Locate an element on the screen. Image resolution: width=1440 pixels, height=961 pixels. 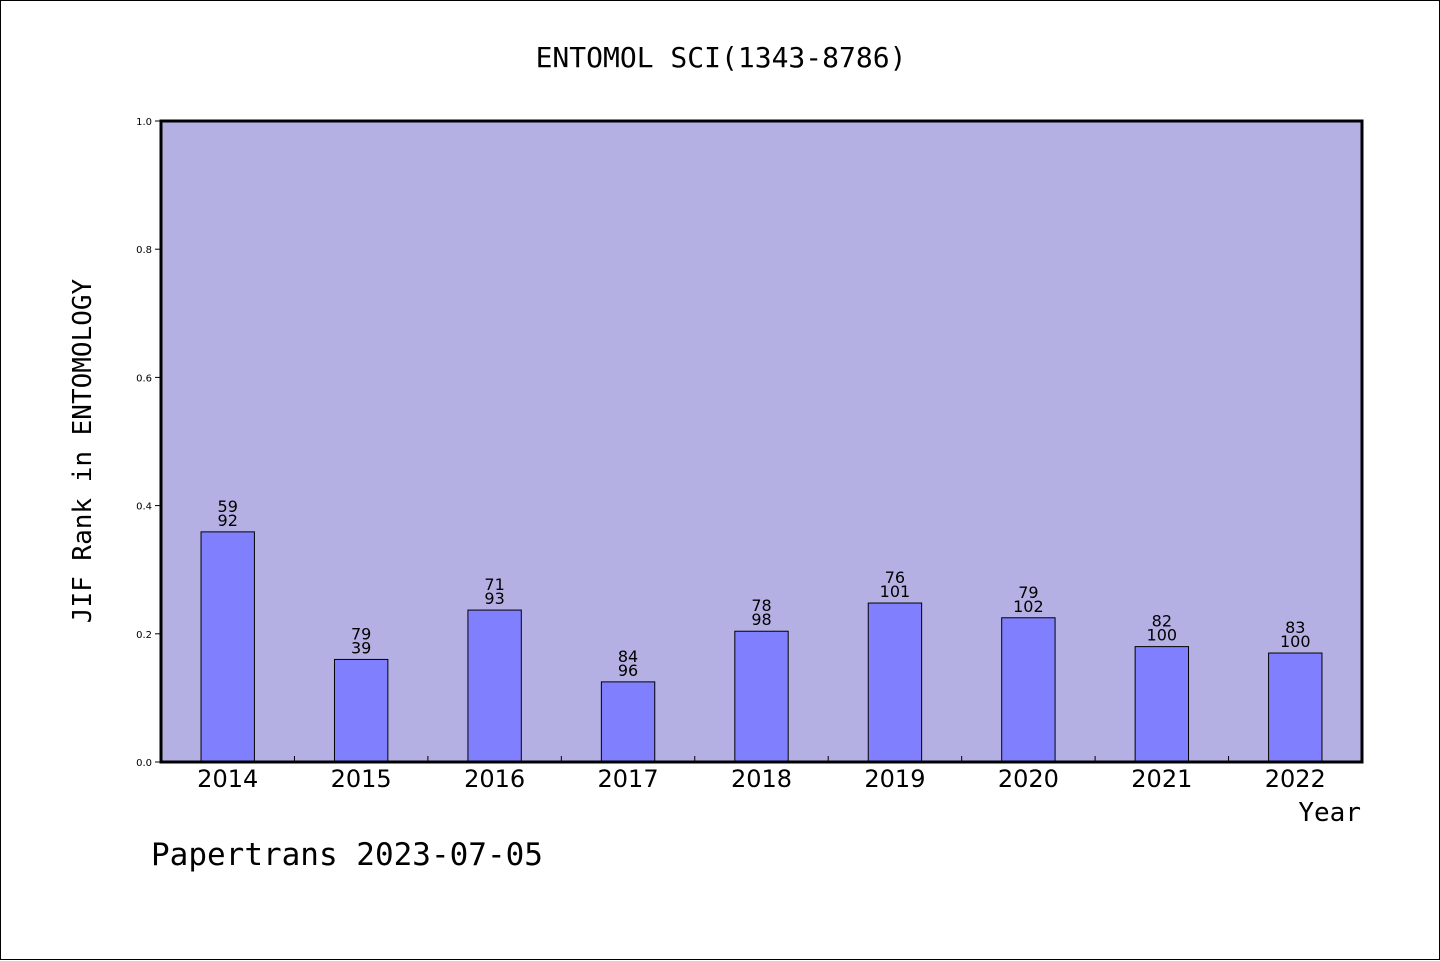
chart-title: ENTOMOL SCI(1343-8786) is located at coordinates (721, 57).